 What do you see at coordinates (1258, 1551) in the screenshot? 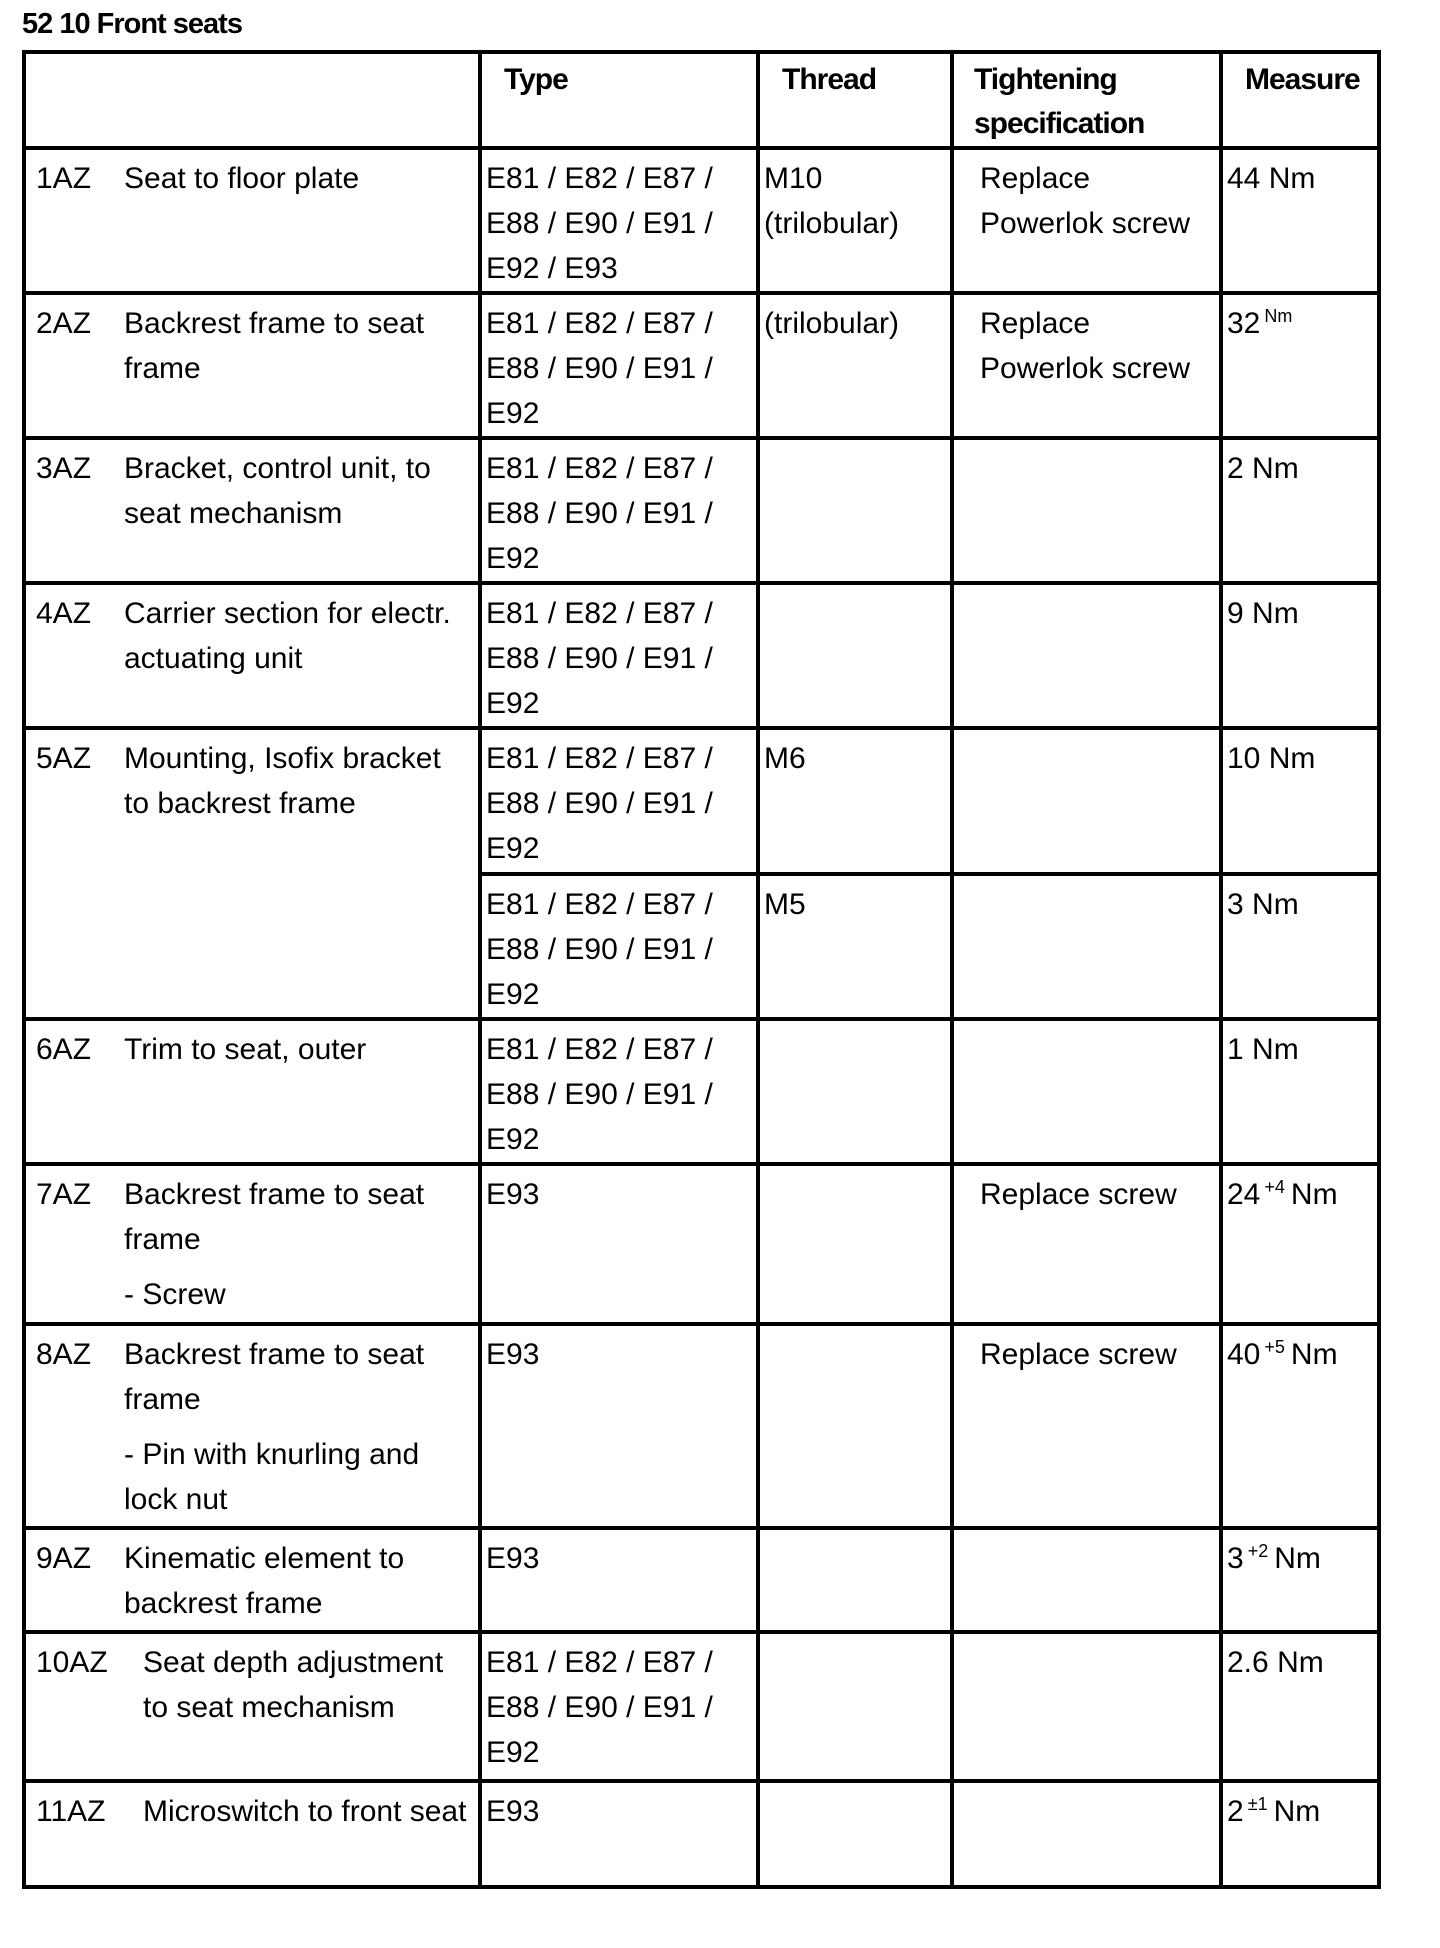
I see `measure-superscript: +2` at bounding box center [1258, 1551].